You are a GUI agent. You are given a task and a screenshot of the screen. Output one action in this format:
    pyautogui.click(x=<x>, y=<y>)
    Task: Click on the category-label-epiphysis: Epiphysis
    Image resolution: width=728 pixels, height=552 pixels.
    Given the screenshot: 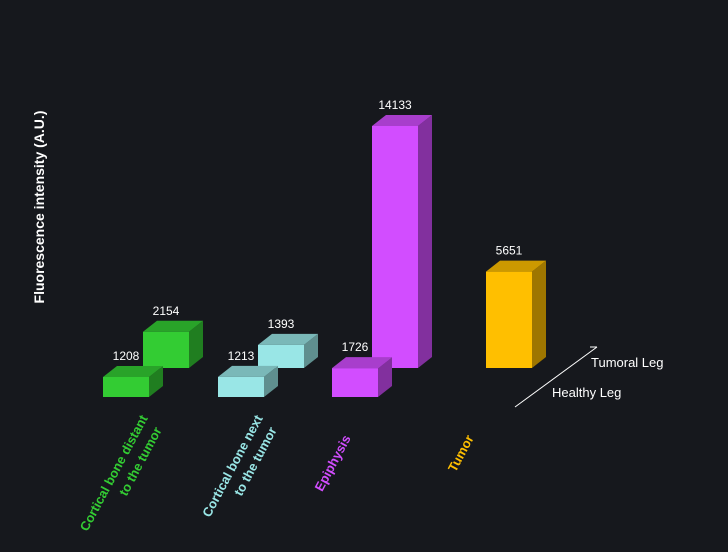 What is the action you would take?
    pyautogui.click(x=333, y=462)
    